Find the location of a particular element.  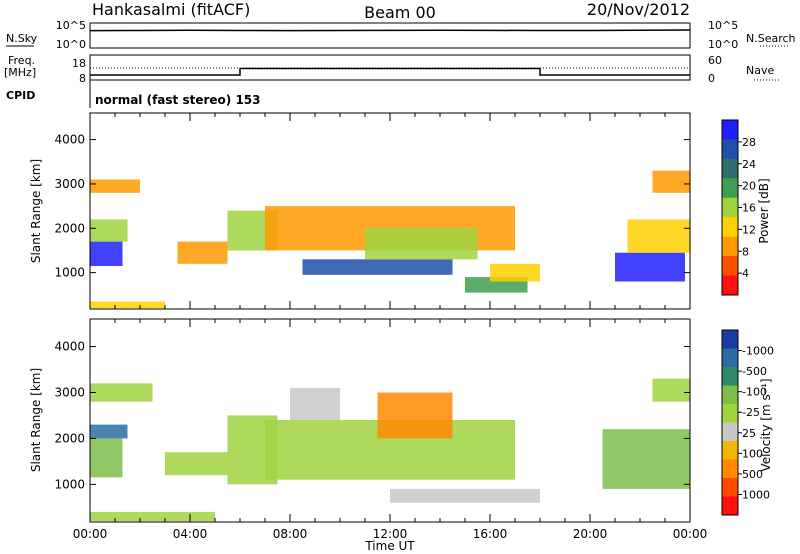

colorbar-tick-label: 4 is located at coordinates (745, 273).